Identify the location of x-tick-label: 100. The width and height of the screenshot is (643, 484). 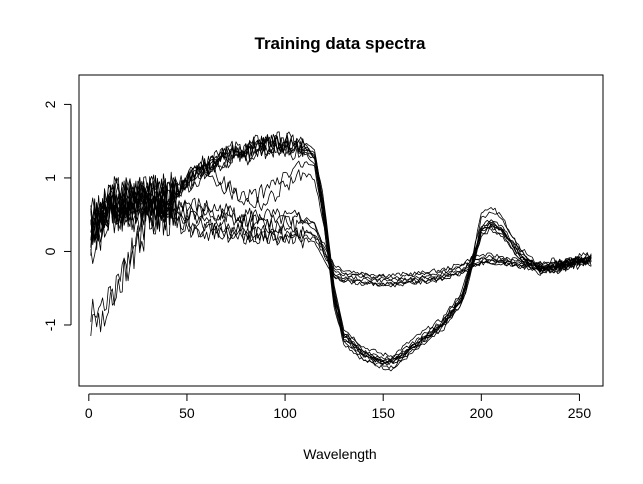
(285, 413).